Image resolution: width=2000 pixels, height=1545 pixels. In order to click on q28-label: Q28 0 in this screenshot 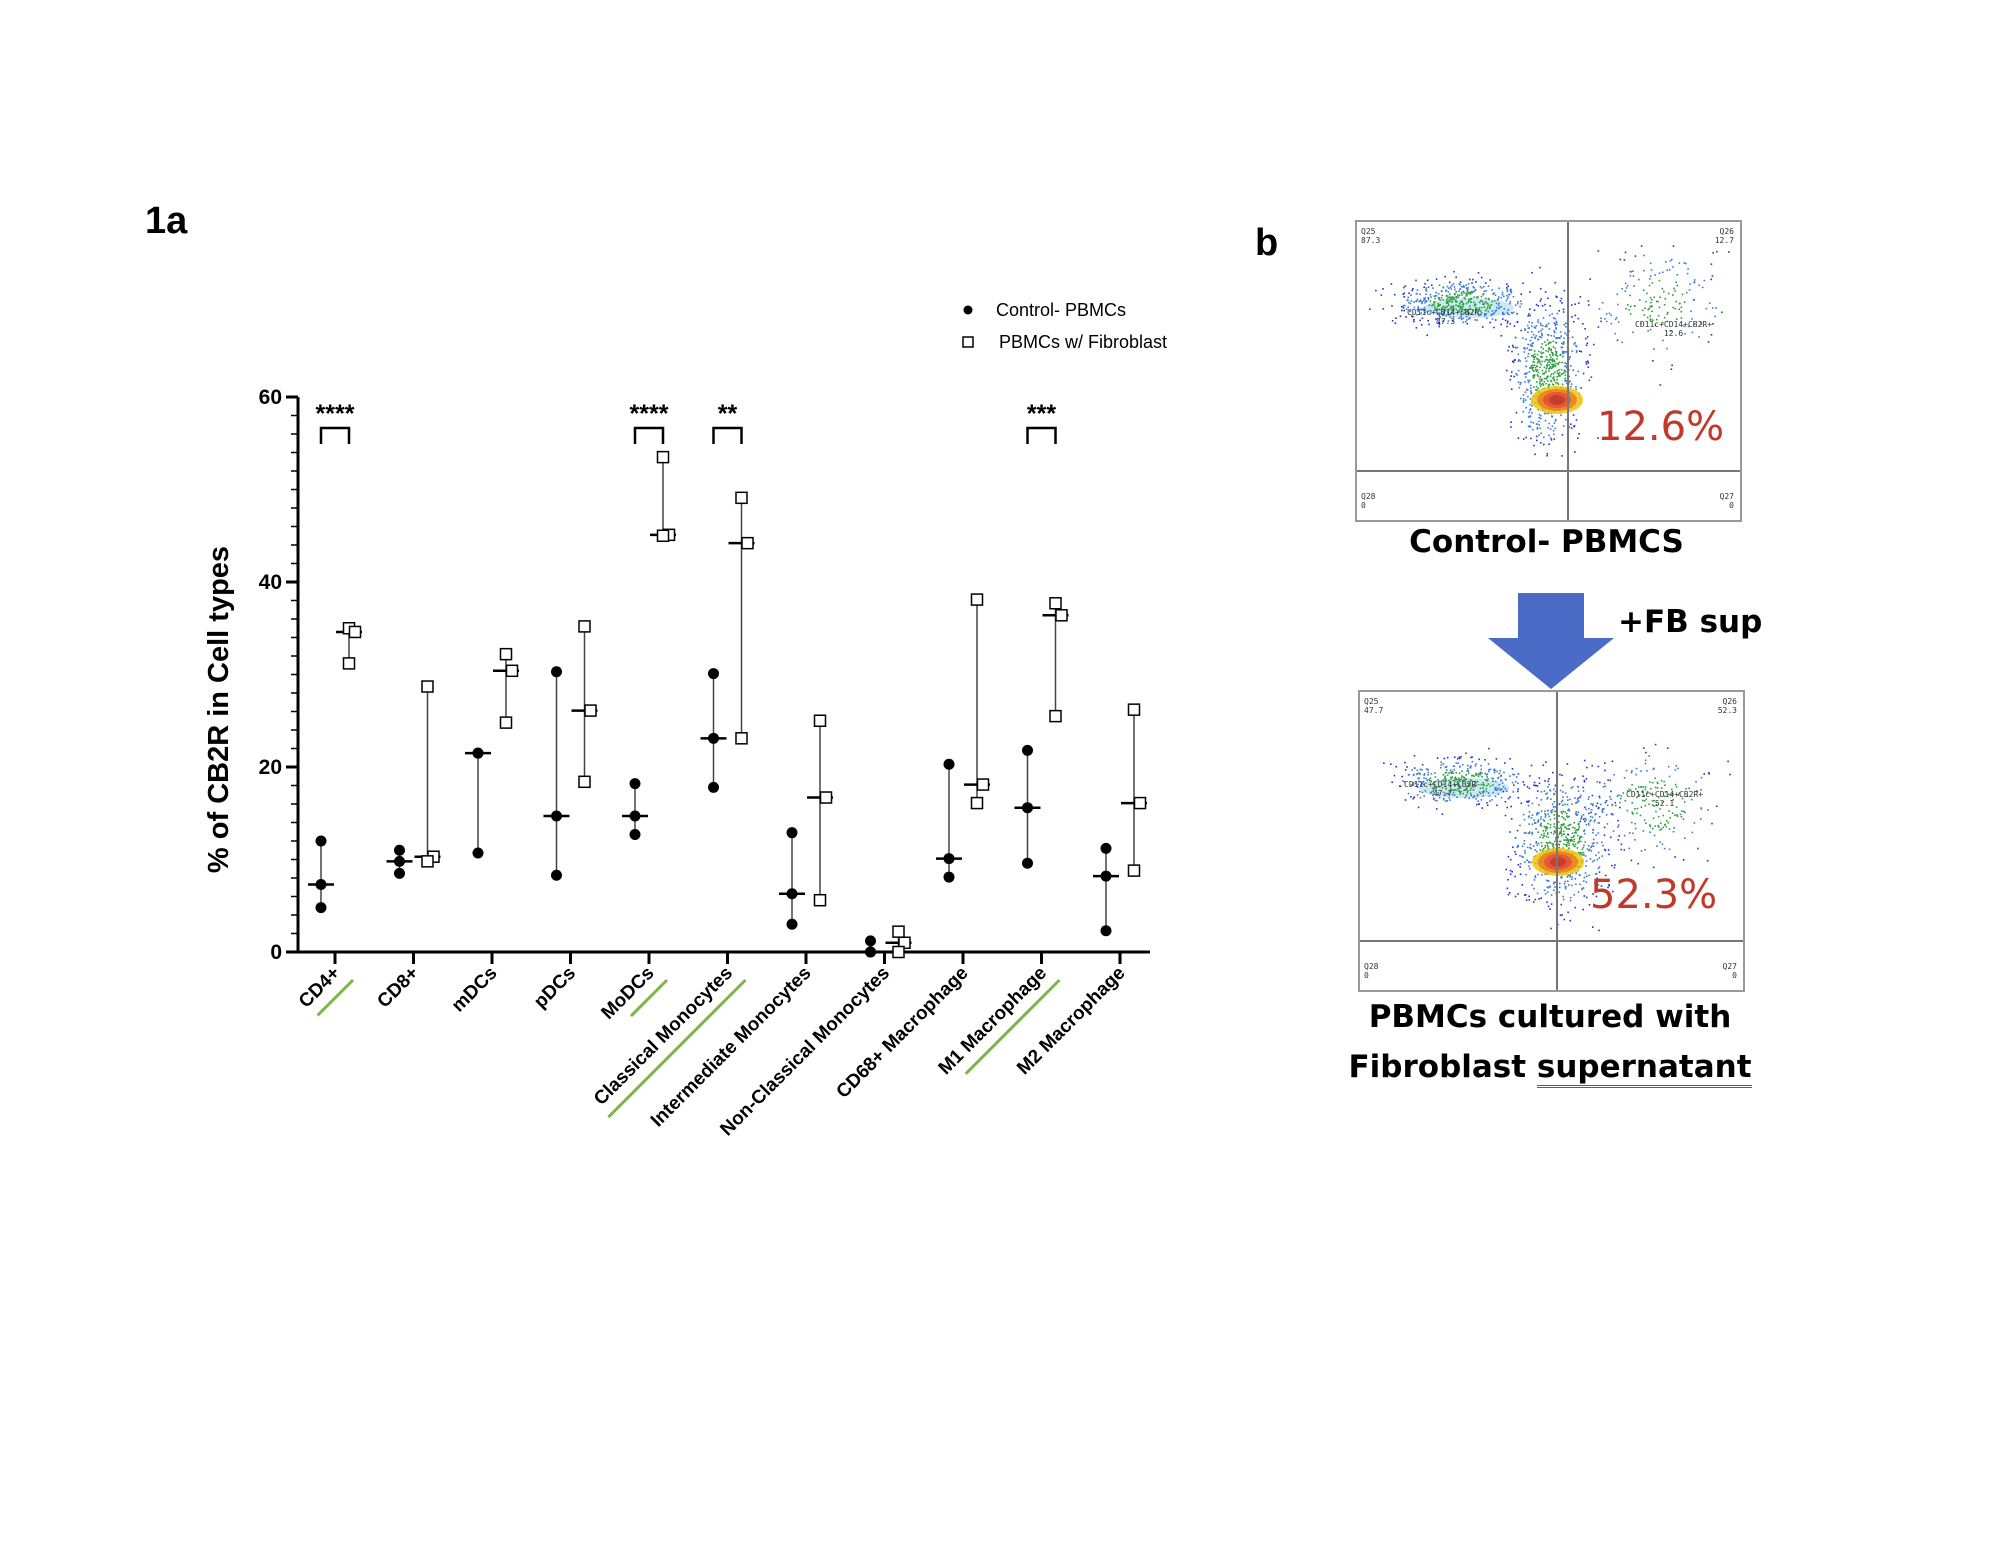, I will do `click(1368, 501)`.